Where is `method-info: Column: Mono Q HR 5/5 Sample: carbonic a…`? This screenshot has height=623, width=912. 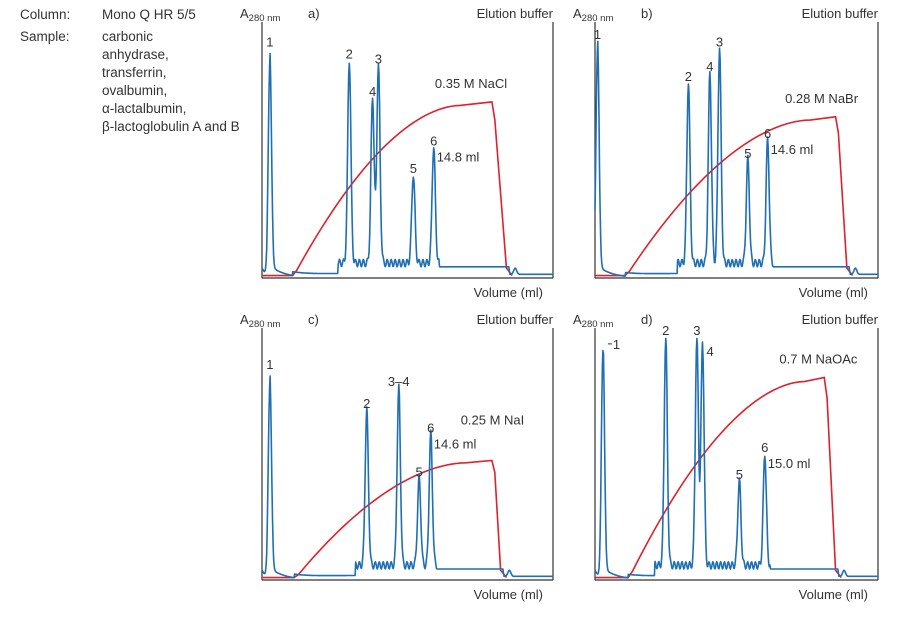
method-info: Column: Mono Q HR 5/5 Sample: carbonic a… is located at coordinates (140, 76).